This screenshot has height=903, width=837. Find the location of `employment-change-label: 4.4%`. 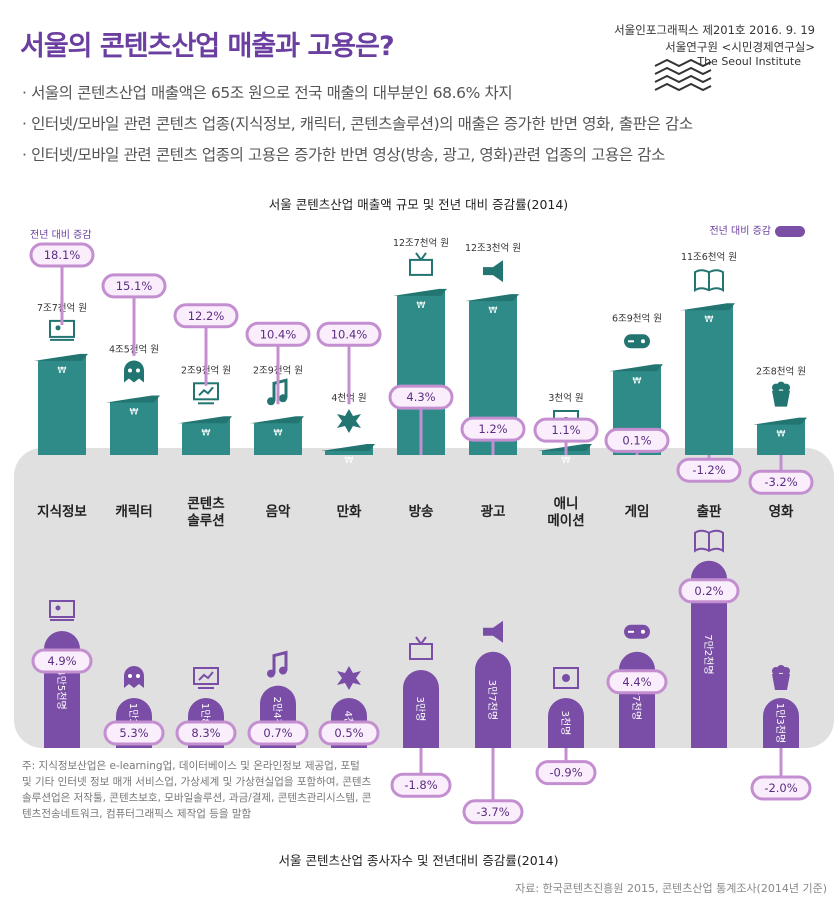

employment-change-label: 4.4% is located at coordinates (636, 682).